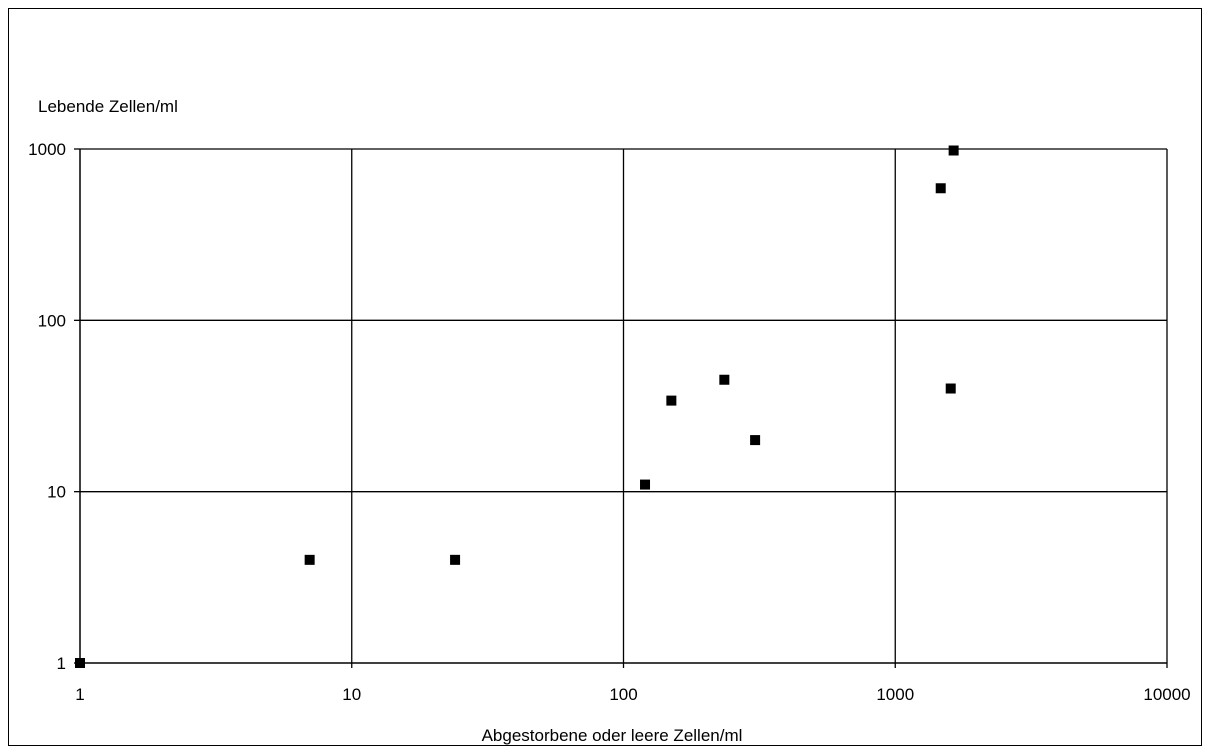 Image resolution: width=1206 pixels, height=749 pixels. What do you see at coordinates (108, 106) in the screenshot?
I see `y-axis-label: Lebende Zellen/ml` at bounding box center [108, 106].